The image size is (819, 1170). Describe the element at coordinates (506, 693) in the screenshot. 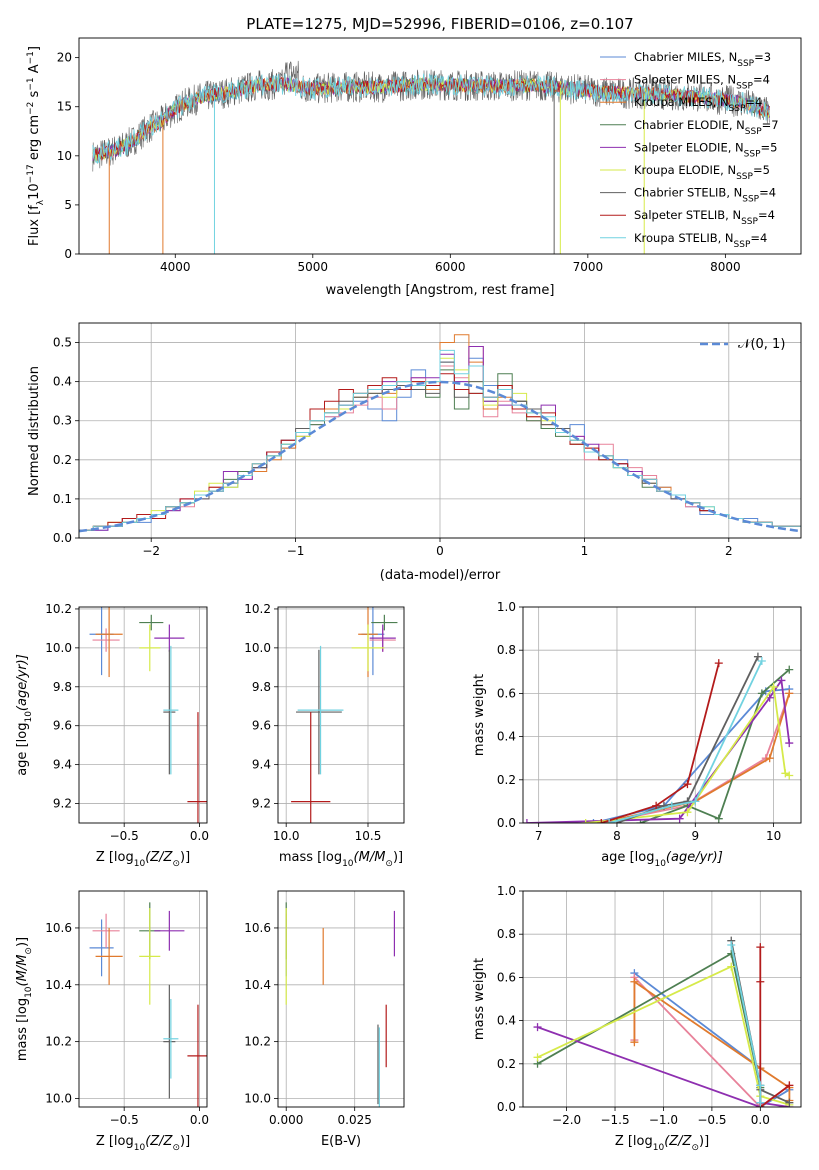

I see `y-tick-label: 0.6` at that location.